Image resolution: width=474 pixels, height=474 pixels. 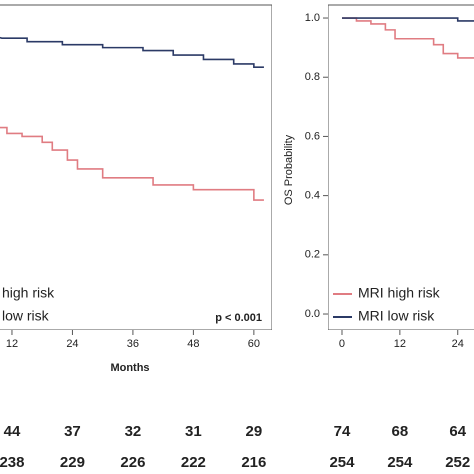 What do you see at coordinates (254, 344) in the screenshot?
I see `x-tick-label: 60` at bounding box center [254, 344].